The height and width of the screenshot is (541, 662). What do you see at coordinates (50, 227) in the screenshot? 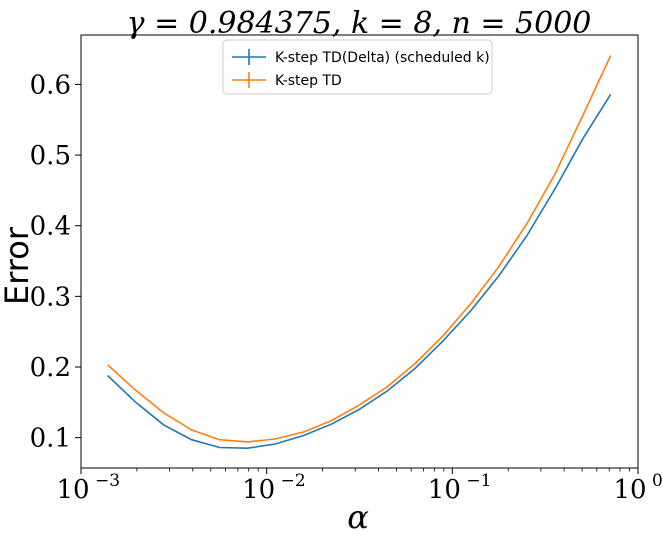
I see `y-tick-label: 0.4` at bounding box center [50, 227].